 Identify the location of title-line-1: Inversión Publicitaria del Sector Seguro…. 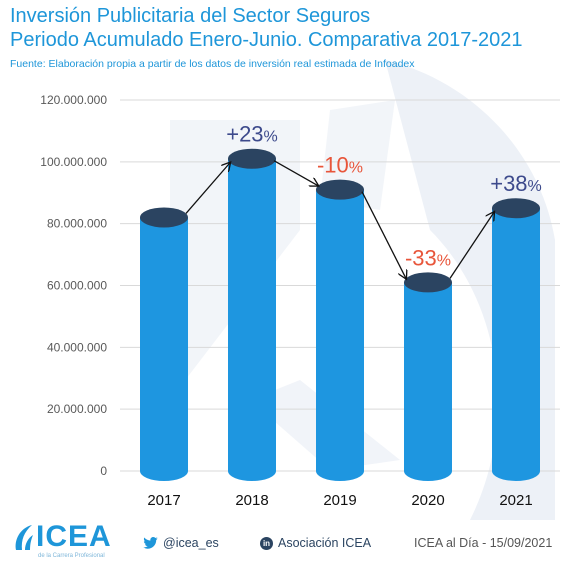
(190, 16).